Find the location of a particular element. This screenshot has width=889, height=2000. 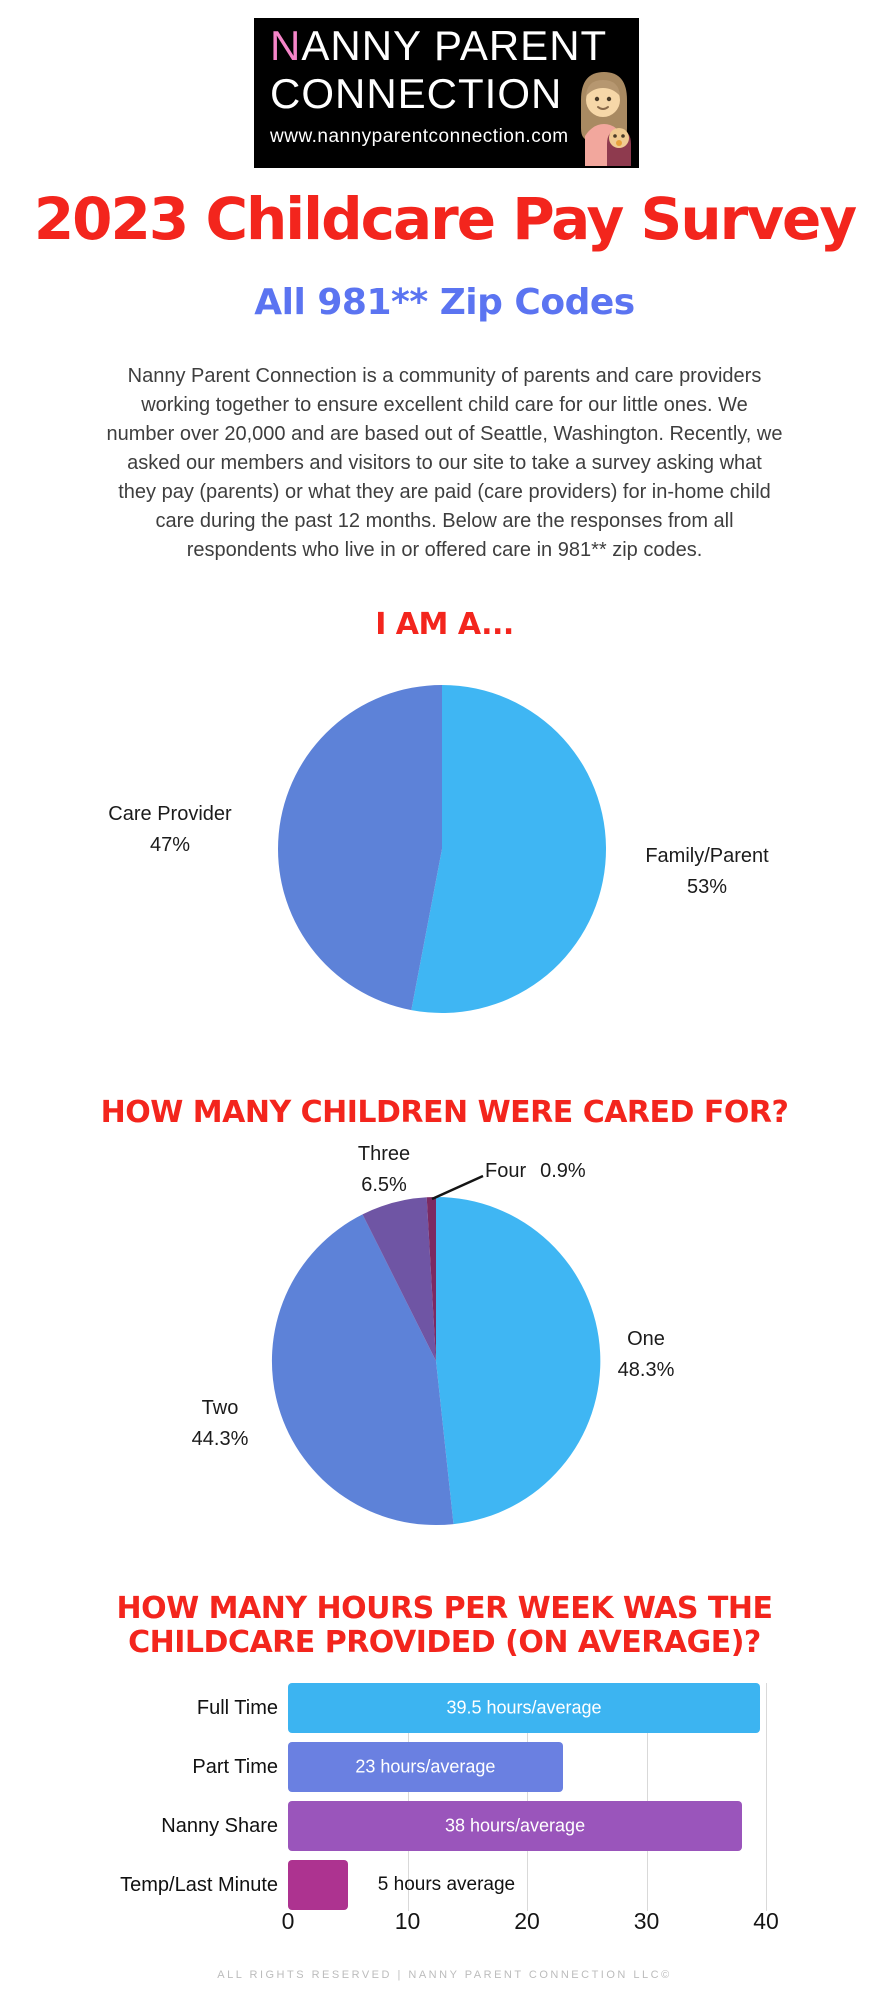

slice-label: Four is located at coordinates (506, 1171).